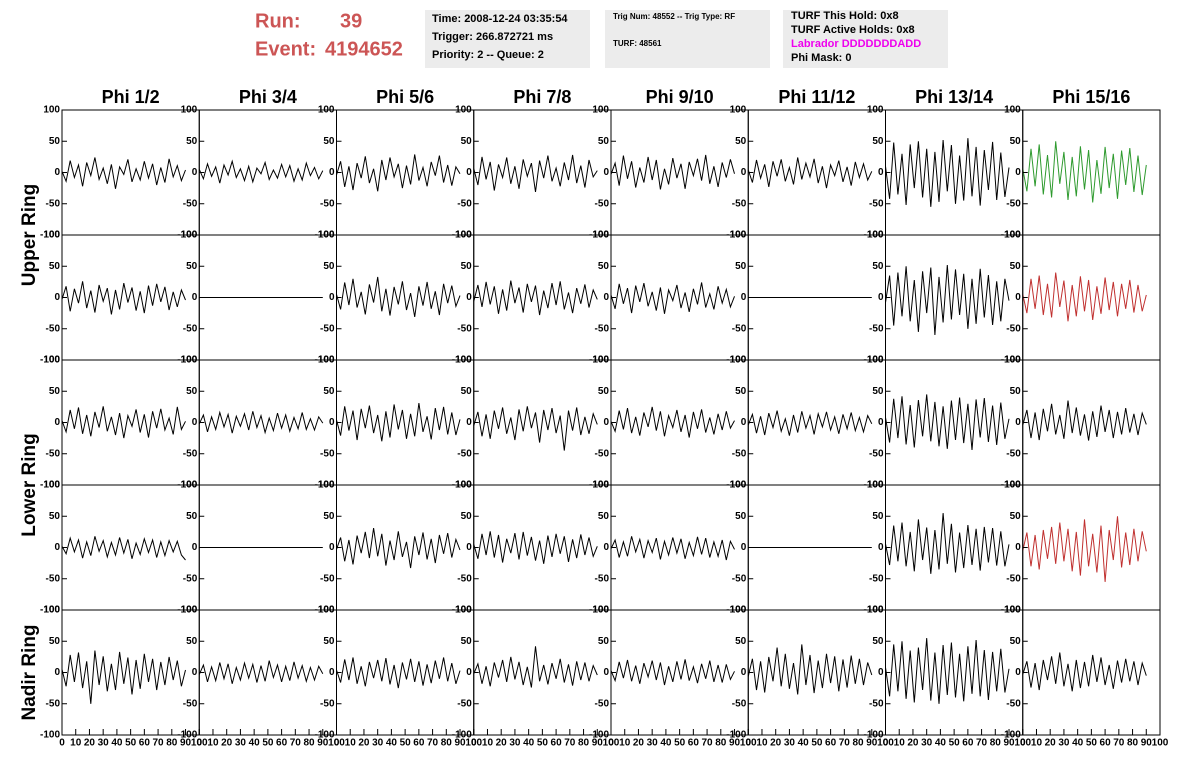 The image size is (1196, 772). I want to click on x-tick-label: 70, so click(982, 743).